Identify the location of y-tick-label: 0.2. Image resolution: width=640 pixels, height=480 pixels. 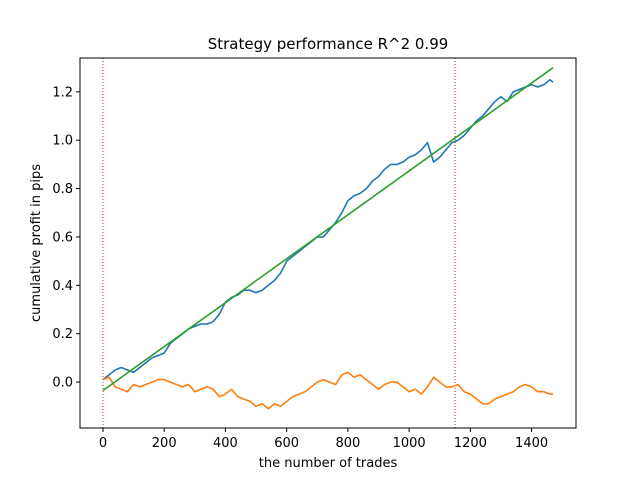
(62, 334).